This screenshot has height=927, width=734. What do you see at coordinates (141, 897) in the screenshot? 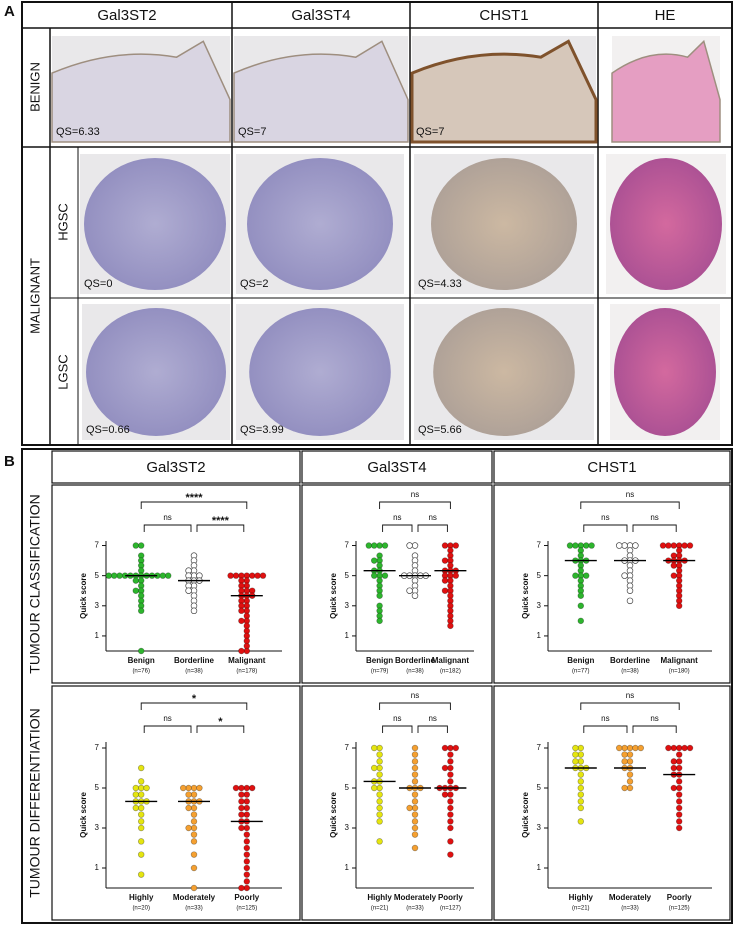
I see `category-label: Highly` at bounding box center [141, 897].